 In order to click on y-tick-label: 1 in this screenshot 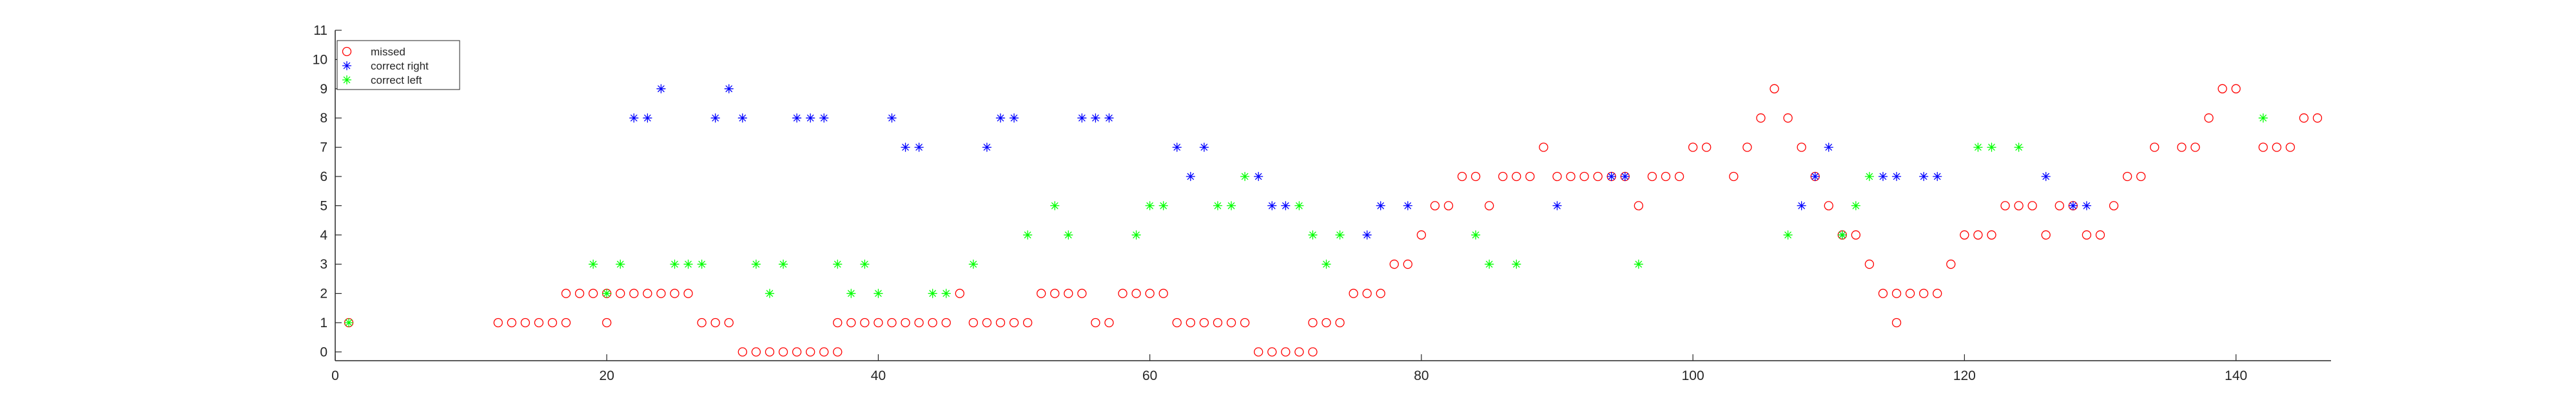, I will do `click(324, 323)`.